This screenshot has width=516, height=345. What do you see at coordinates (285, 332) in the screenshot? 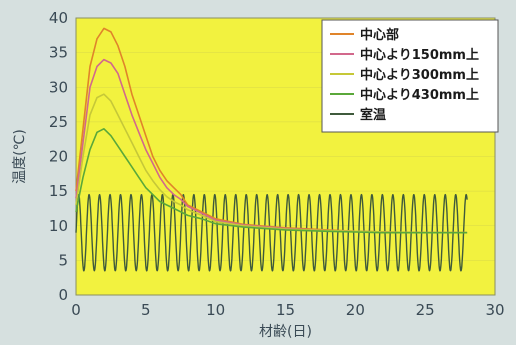
I see `x-axis-label: 材齢(日)` at bounding box center [285, 332].